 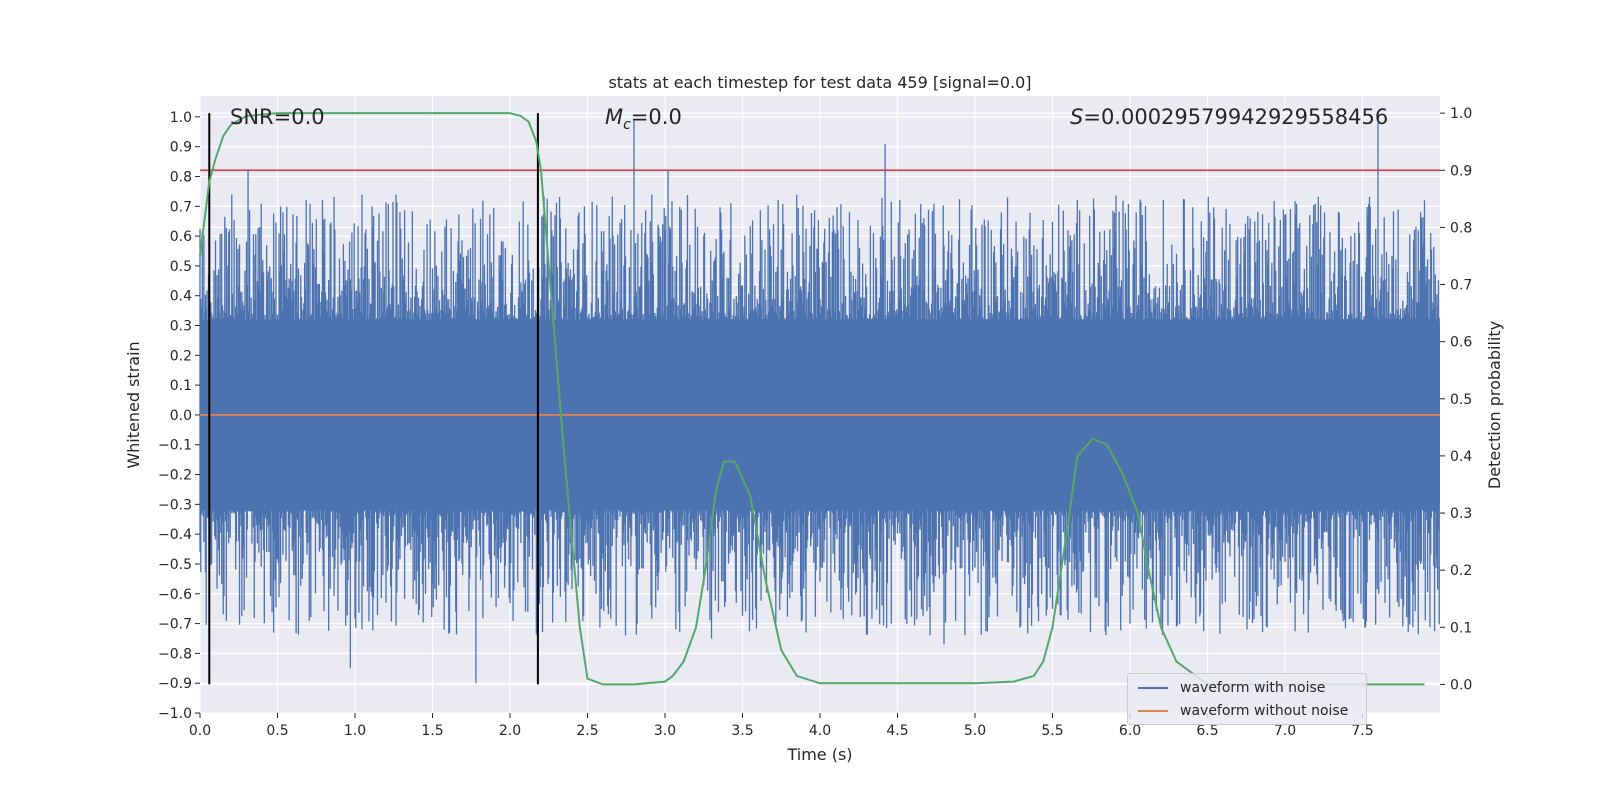 I want to click on y-tick-label: 0.7, so click(x=181, y=207).